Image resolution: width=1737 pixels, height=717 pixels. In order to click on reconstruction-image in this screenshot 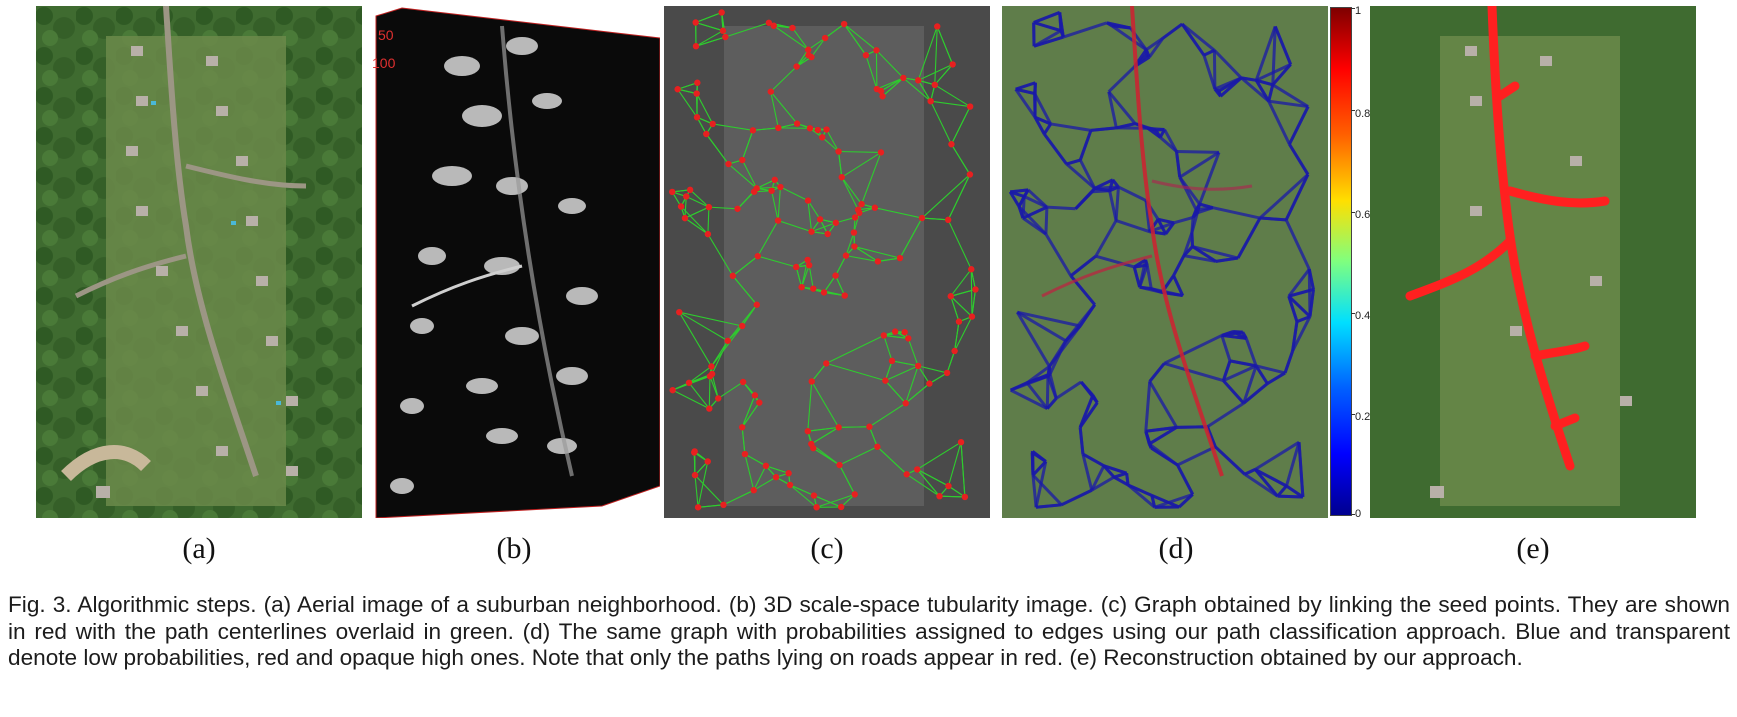, I will do `click(1533, 262)`.